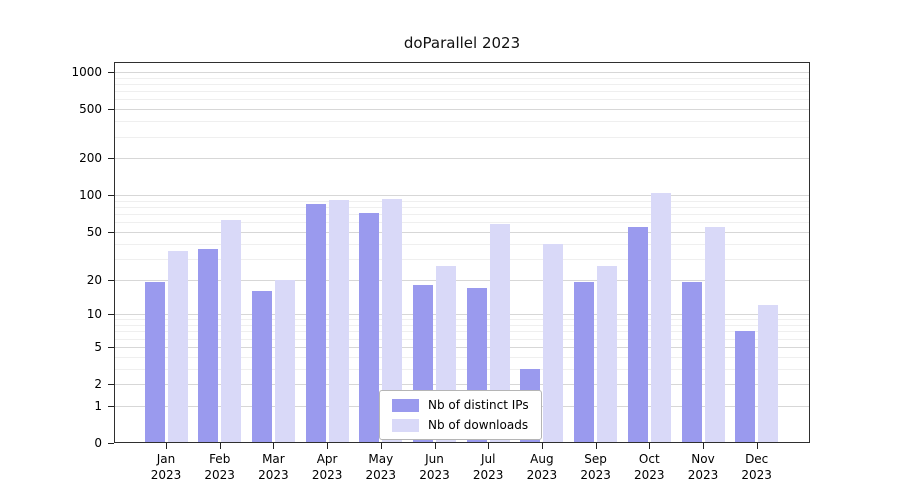  What do you see at coordinates (488, 459) in the screenshot?
I see `x-tick-month: Jul` at bounding box center [488, 459].